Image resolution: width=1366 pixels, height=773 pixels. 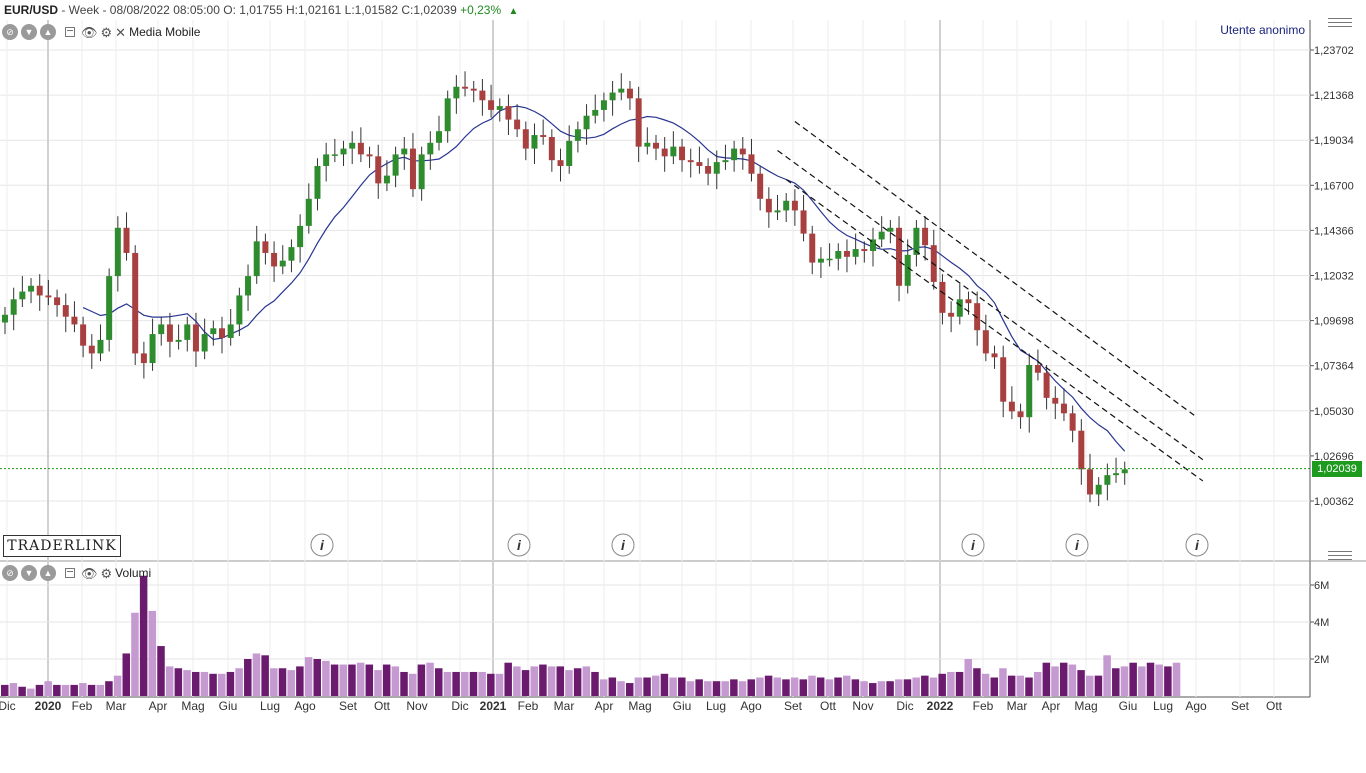 What do you see at coordinates (1334, 231) in the screenshot?
I see `price-tick-label: 1,14366` at bounding box center [1334, 231].